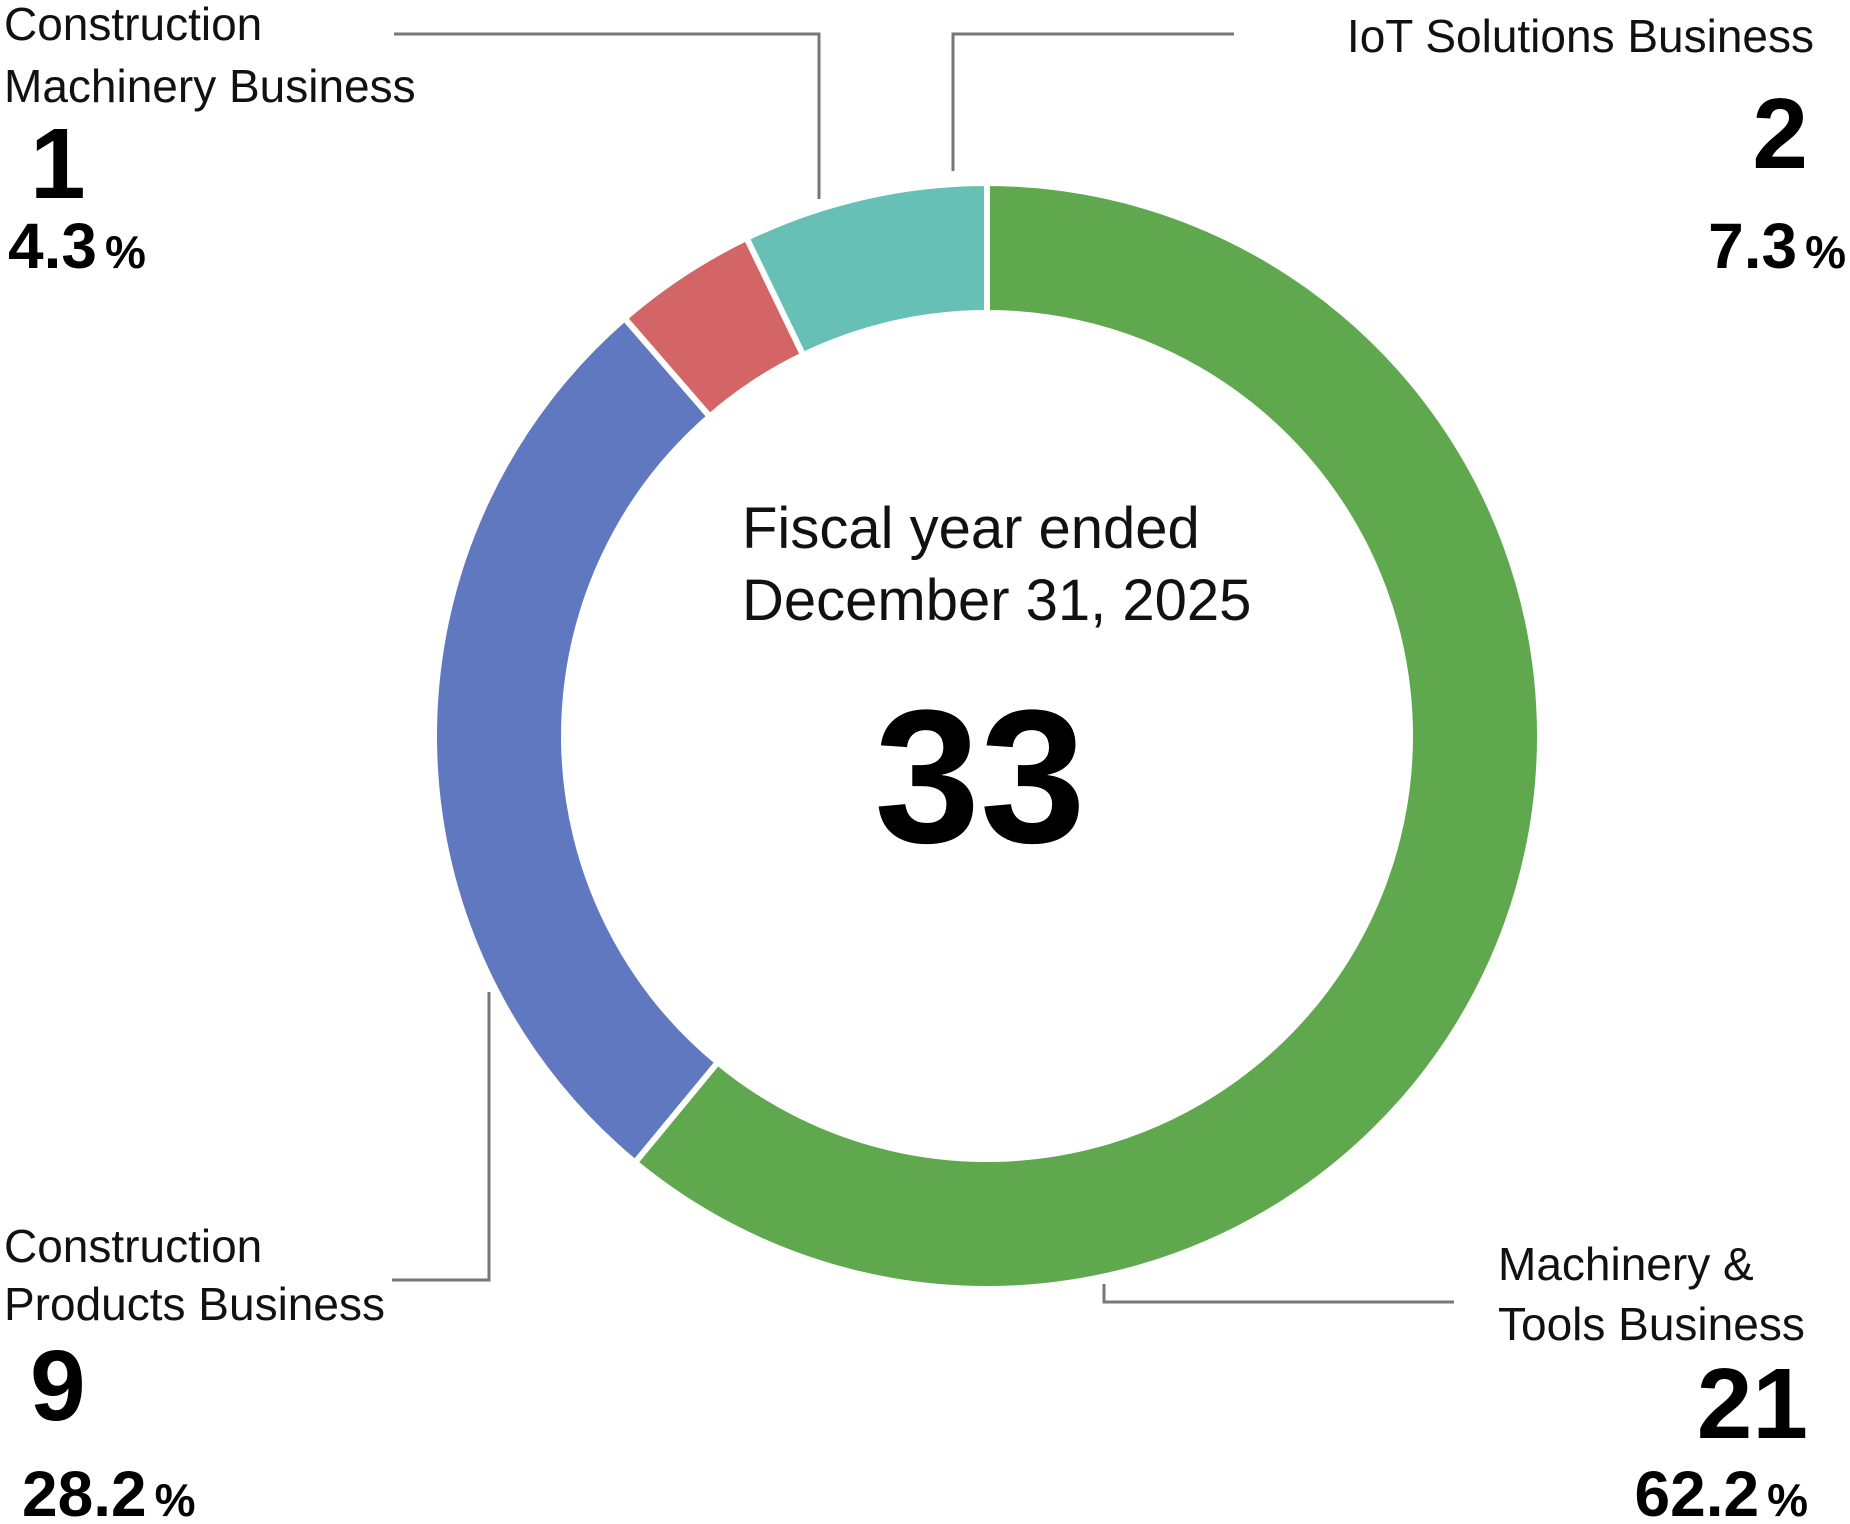 Image resolution: width=1850 pixels, height=1524 pixels. What do you see at coordinates (58, 1386) in the screenshot?
I see `segment-count-construction-products-business: 9` at bounding box center [58, 1386].